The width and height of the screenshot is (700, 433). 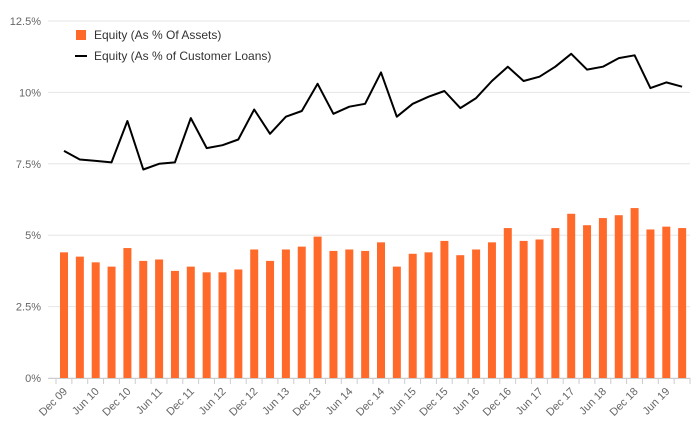 What do you see at coordinates (497, 402) in the screenshot?
I see `x-tick-label-14: Dec 16` at bounding box center [497, 402].